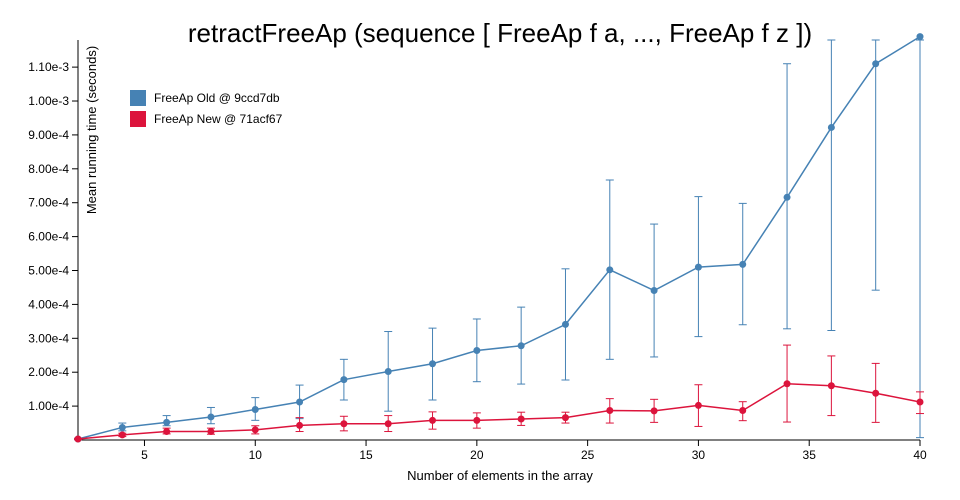 Image resolution: width=960 pixels, height=500 pixels. I want to click on y-tick-label: 3.00e-4, so click(48, 338).